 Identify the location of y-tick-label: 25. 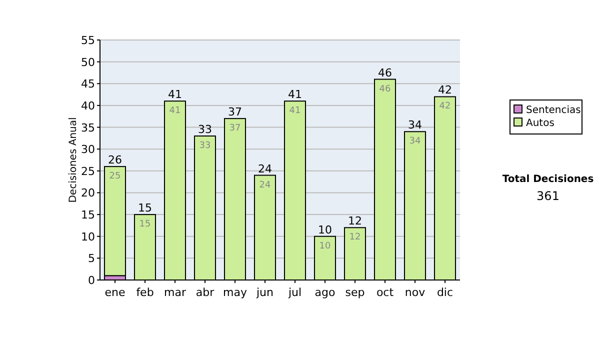
(88, 171).